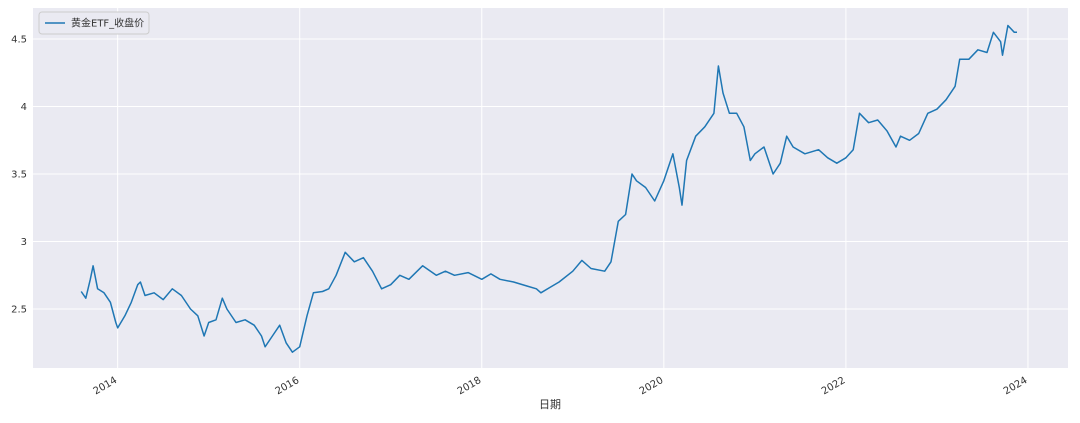 The width and height of the screenshot is (1080, 423). What do you see at coordinates (550, 404) in the screenshot?
I see `x-axis-label: 日期` at bounding box center [550, 404].